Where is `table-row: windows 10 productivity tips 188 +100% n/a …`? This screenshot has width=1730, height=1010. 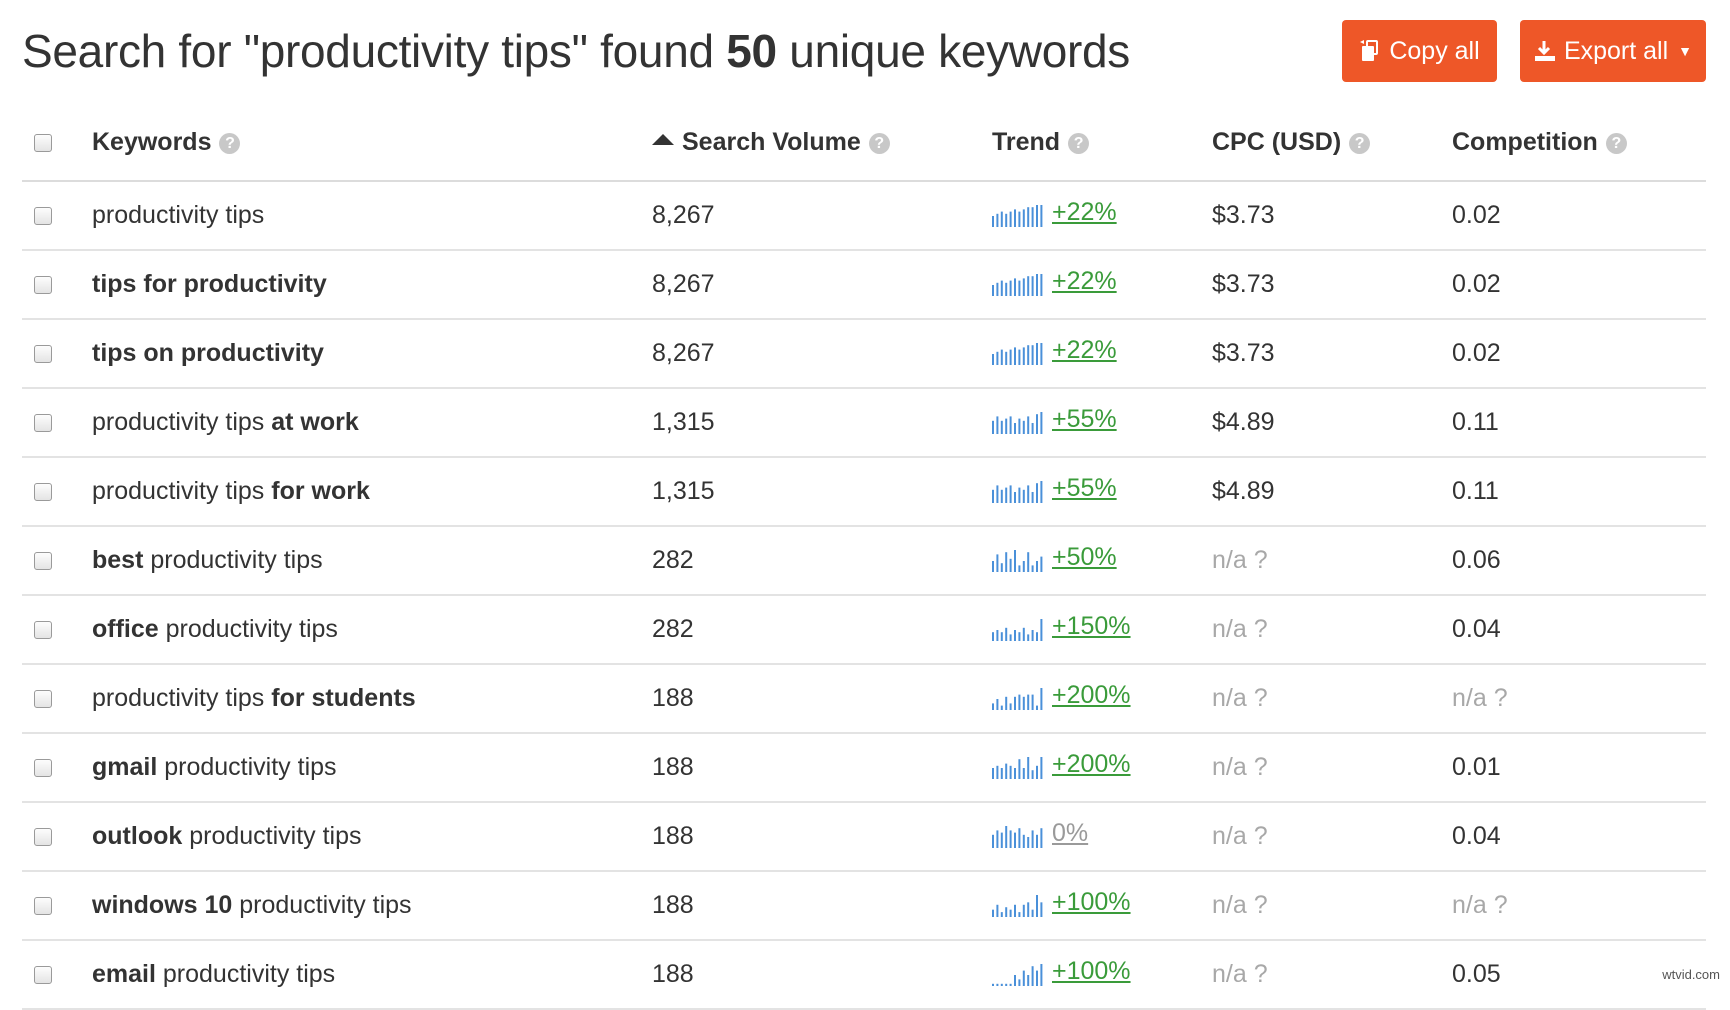
table-row: windows 10 productivity tips 188 +100% n/a … is located at coordinates (864, 906).